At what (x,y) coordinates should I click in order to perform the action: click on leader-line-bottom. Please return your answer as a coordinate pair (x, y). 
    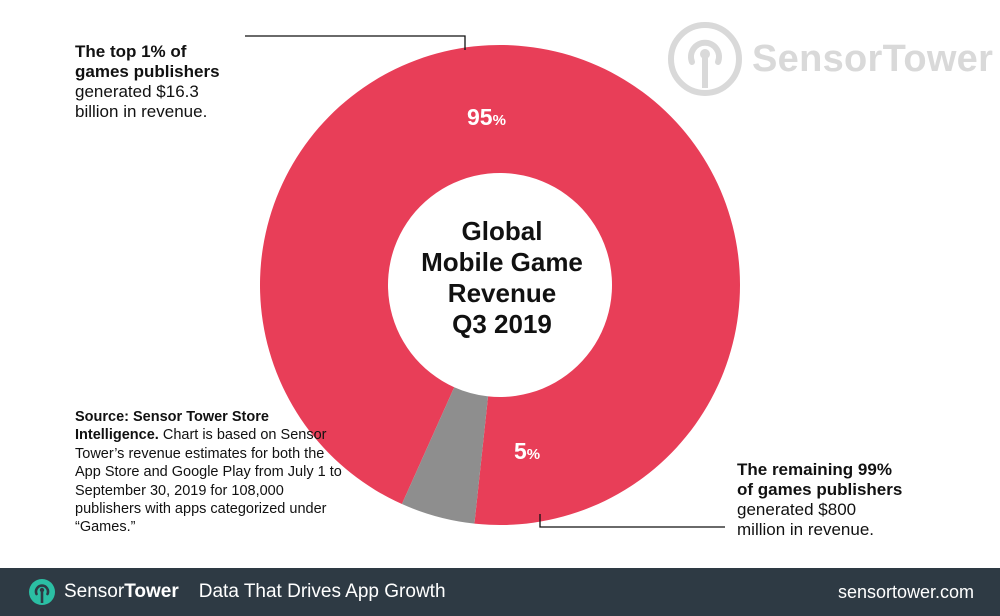
    Looking at the image, I should click on (632, 521).